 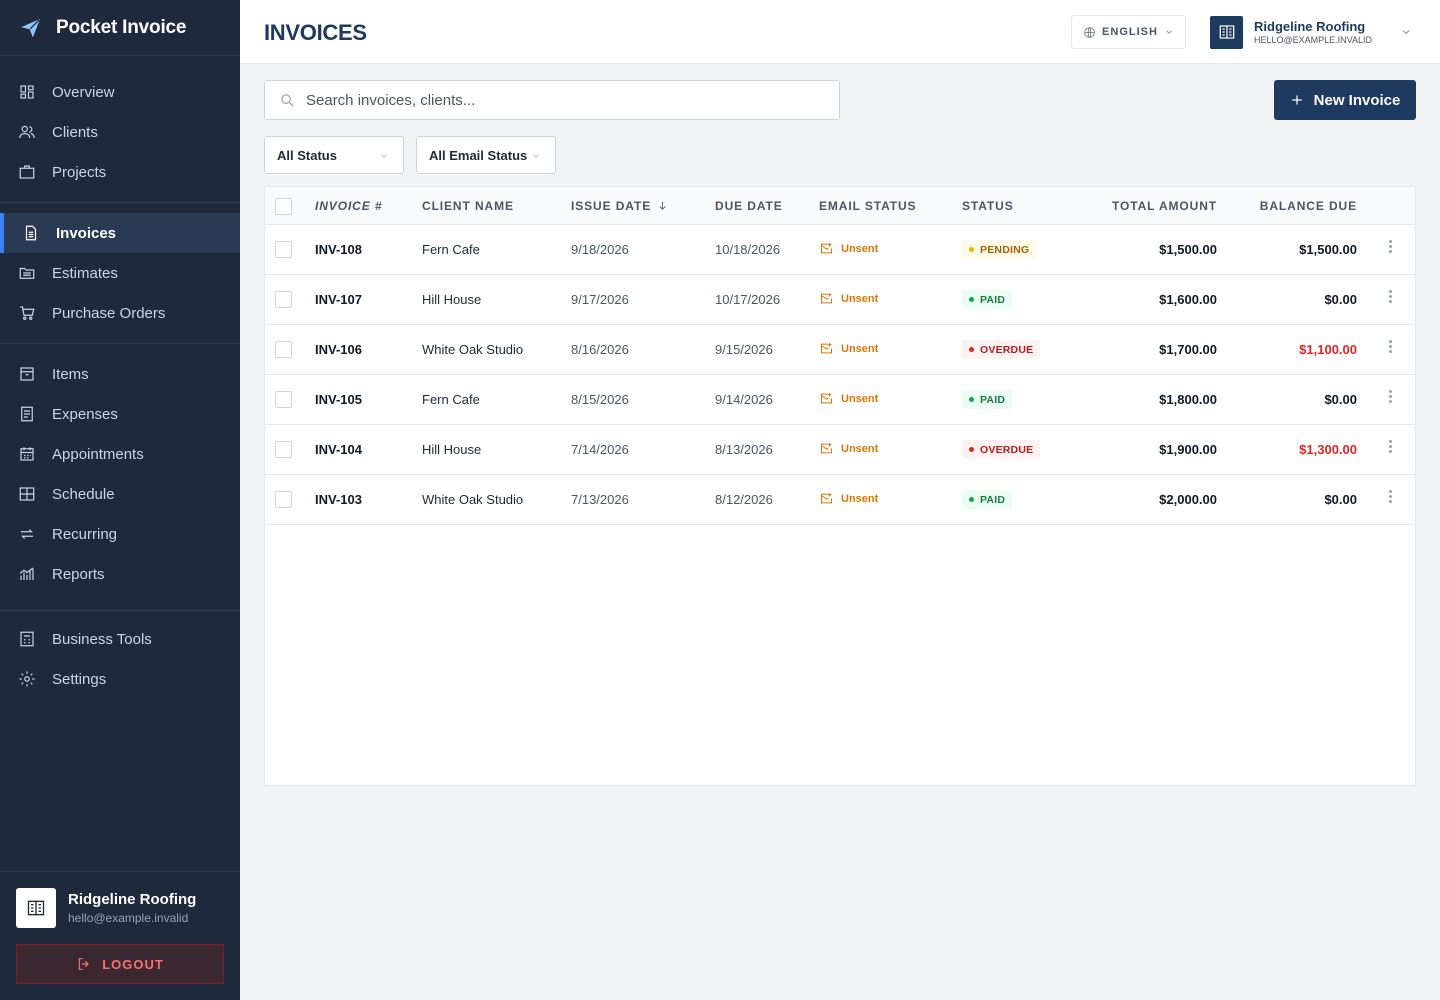 I want to click on sidebar-item-label: Business Tools, so click(x=102, y=639).